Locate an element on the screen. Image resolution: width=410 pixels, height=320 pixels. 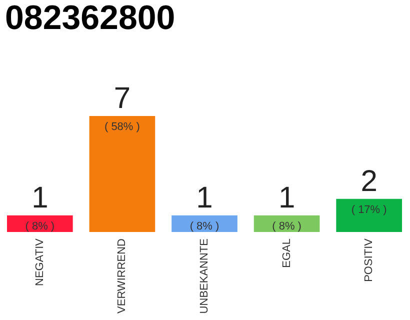
data-label: 7 is located at coordinates (122, 98).